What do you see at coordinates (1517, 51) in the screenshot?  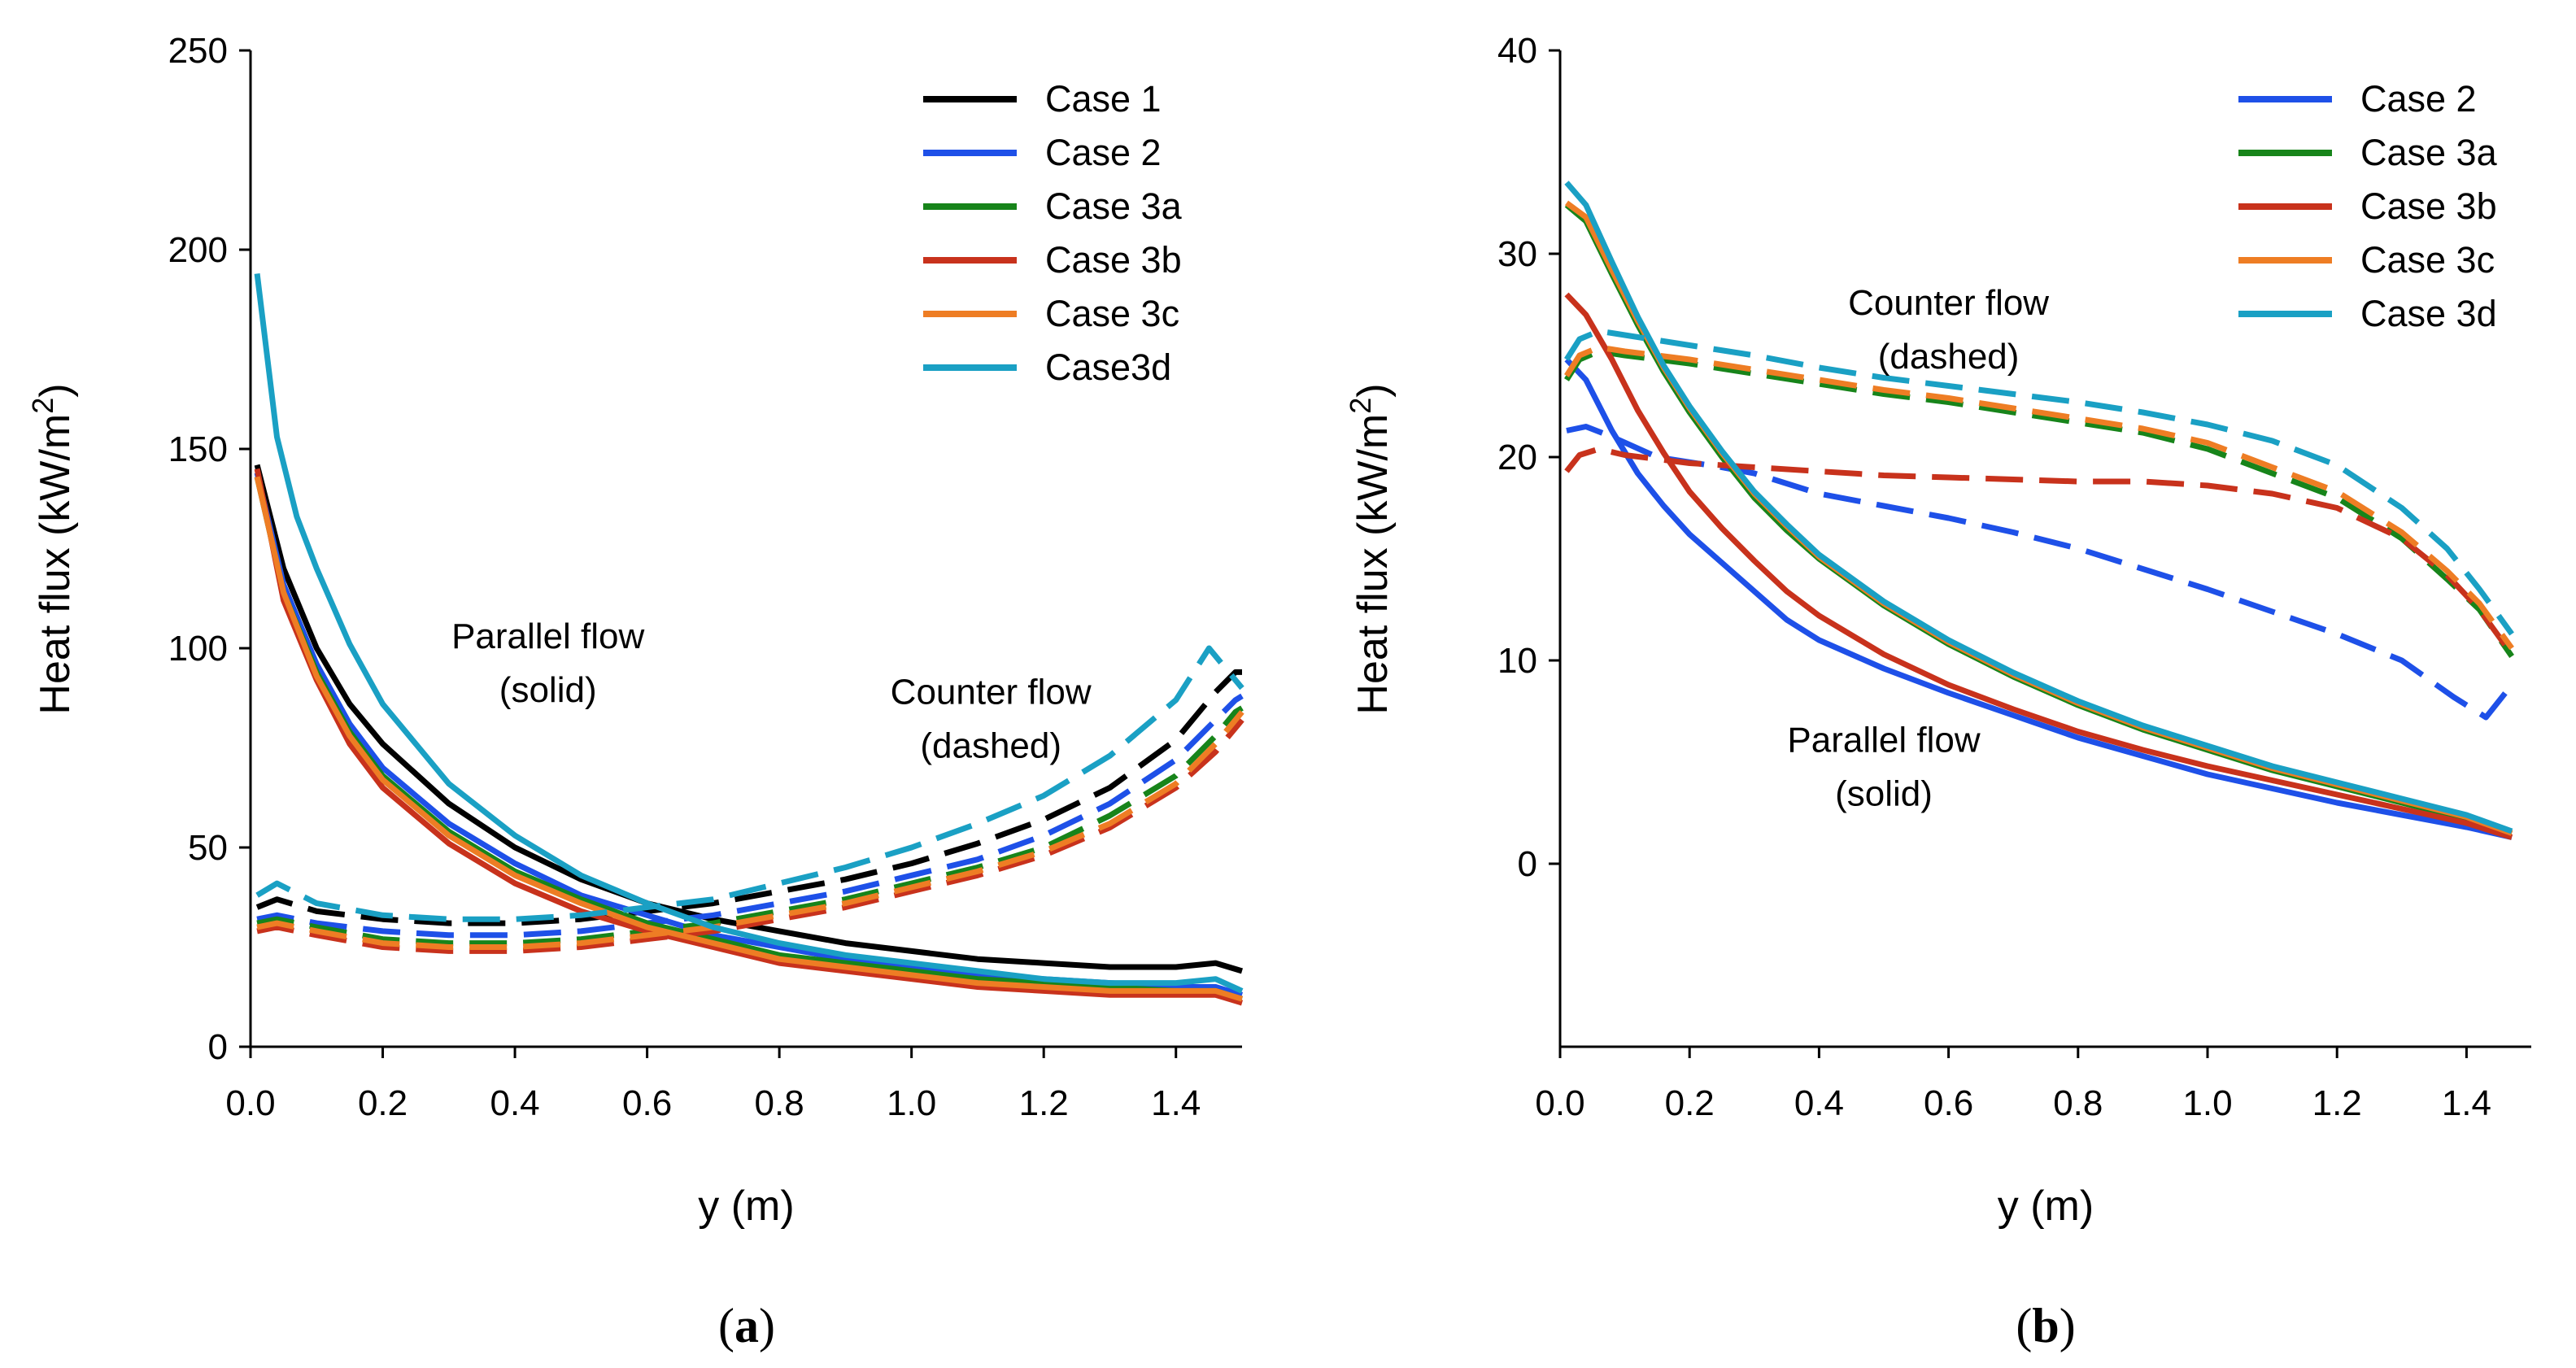 I see `y-tick-label: 40` at bounding box center [1517, 51].